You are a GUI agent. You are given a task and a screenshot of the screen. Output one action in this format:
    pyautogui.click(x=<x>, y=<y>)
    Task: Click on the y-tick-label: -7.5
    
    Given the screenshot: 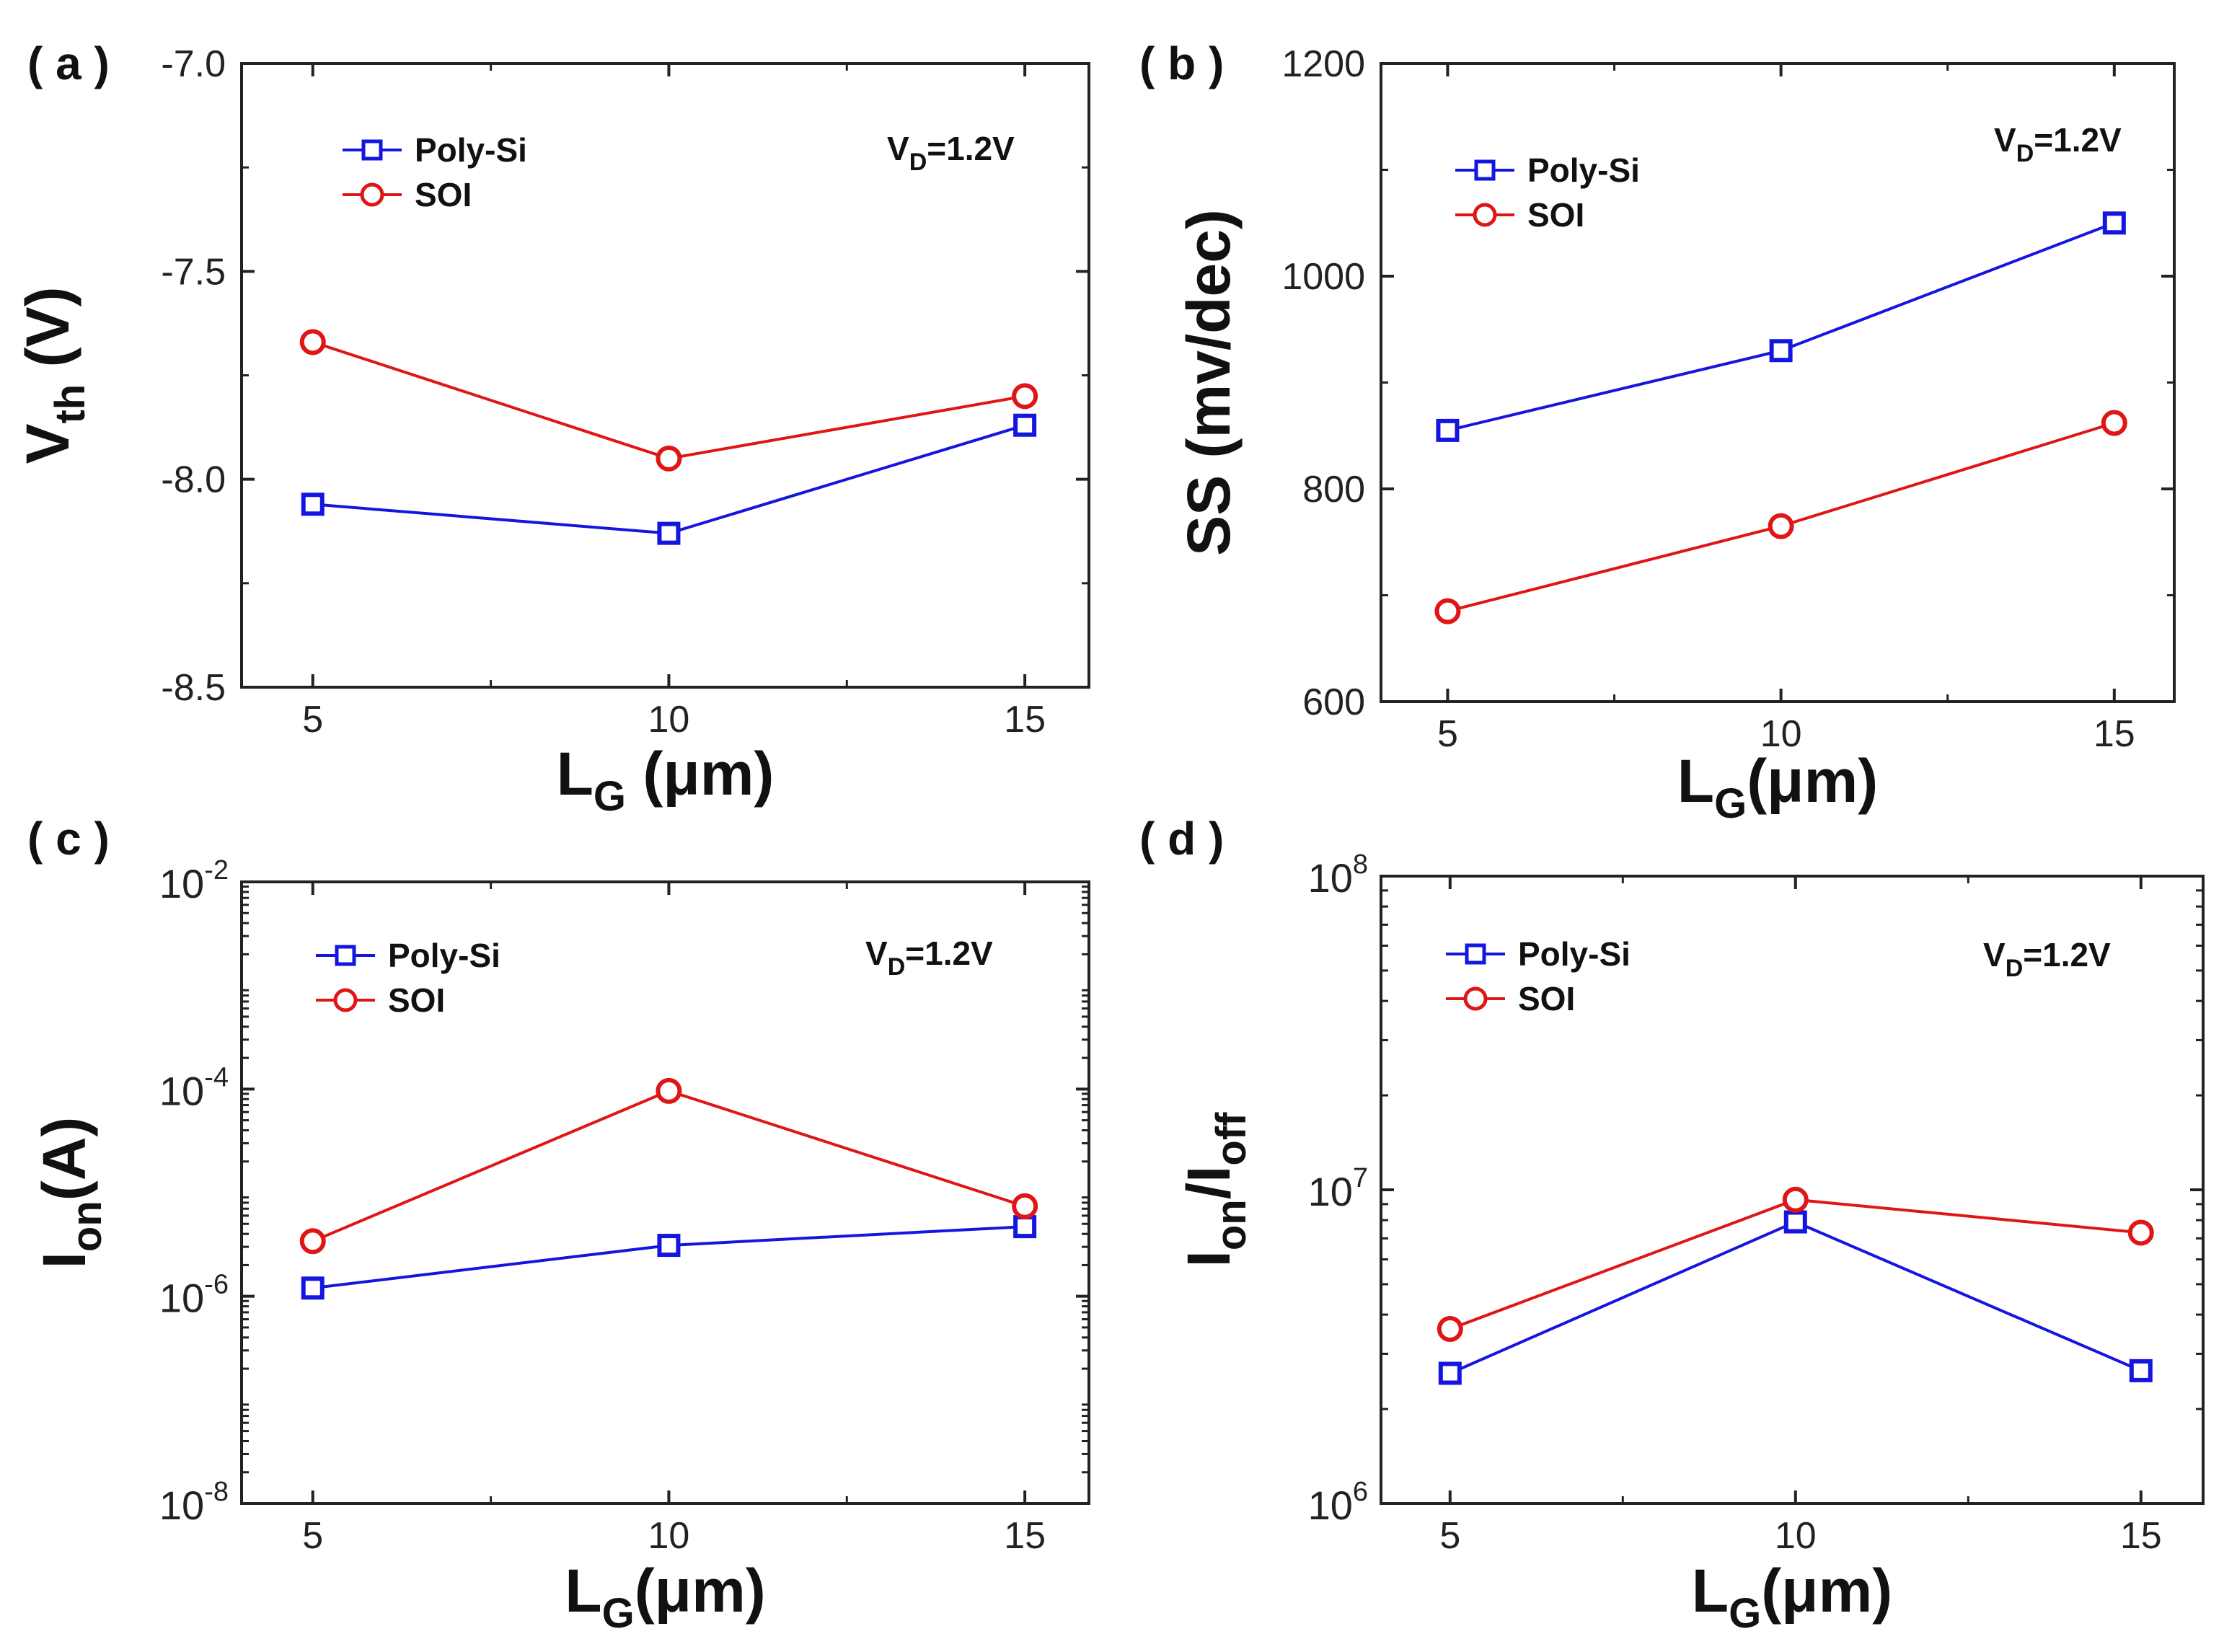 What is the action you would take?
    pyautogui.click(x=193, y=272)
    